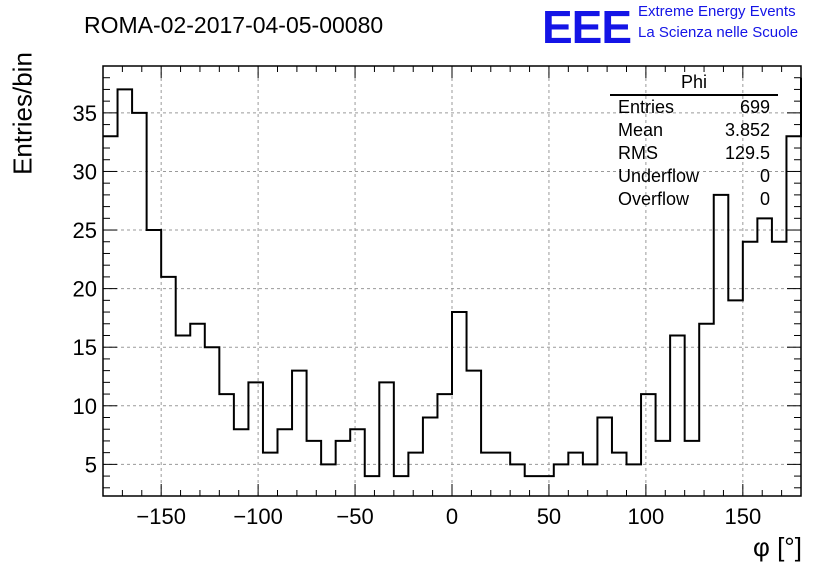 This screenshot has height=572, width=836. I want to click on x-tick-label: 0, so click(452, 516).